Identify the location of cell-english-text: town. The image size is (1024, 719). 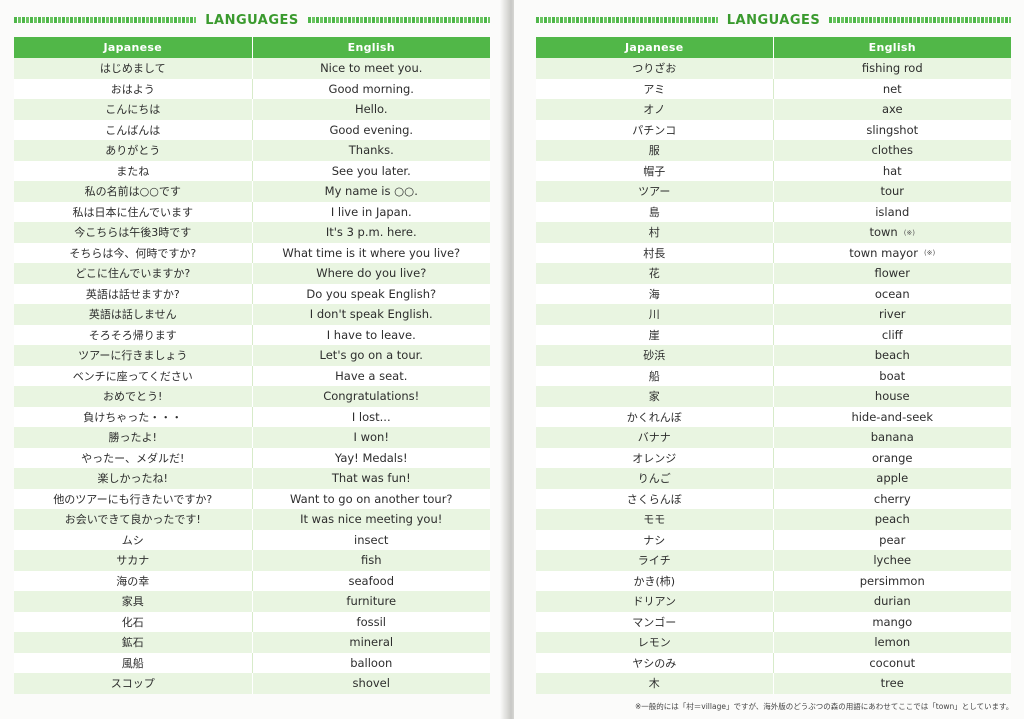
(883, 232).